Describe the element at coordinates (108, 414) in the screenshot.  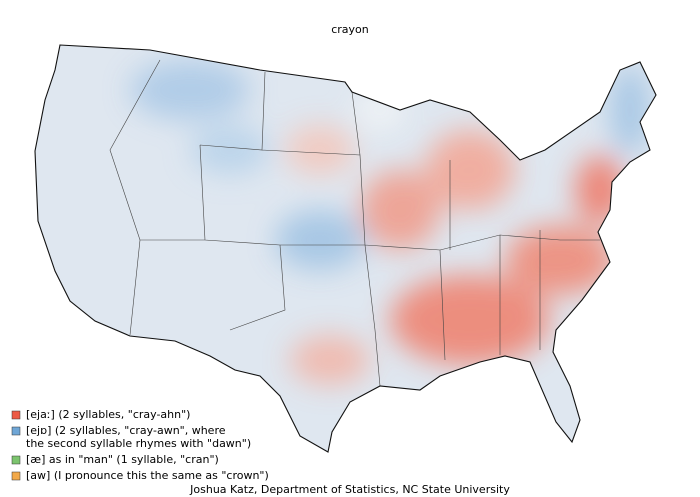
I see `legend-label: [ejaː] (2 syllables, "cray-ahn")` at that location.